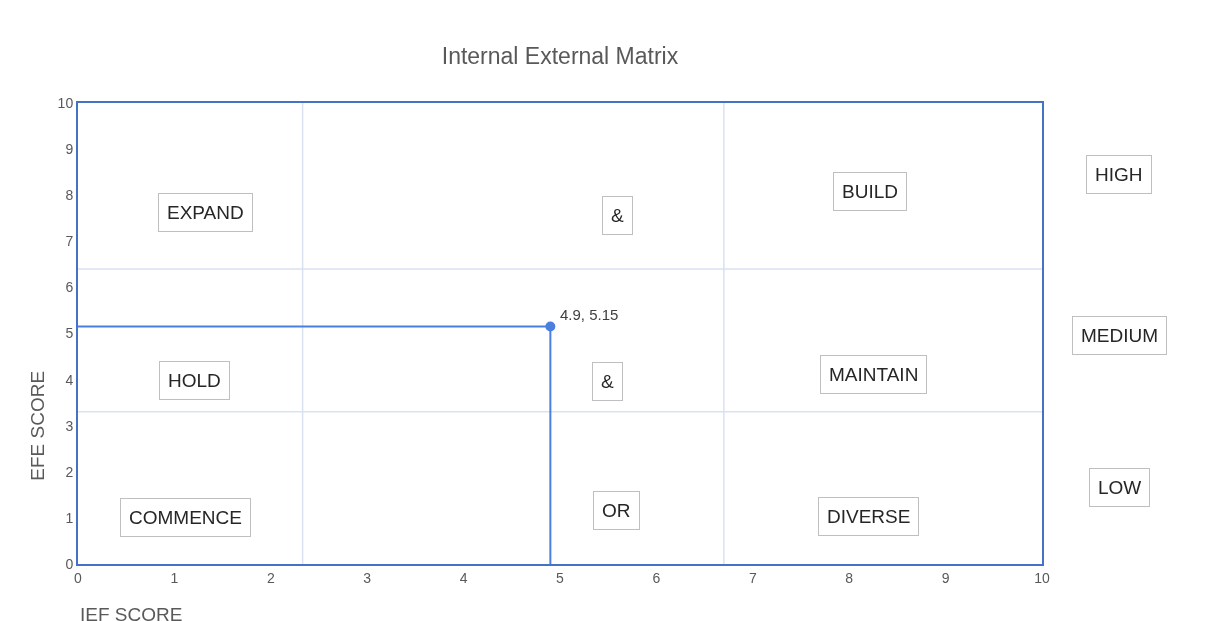 The height and width of the screenshot is (621, 1206). Describe the element at coordinates (185, 517) in the screenshot. I see `annotation: COMMENCE` at that location.